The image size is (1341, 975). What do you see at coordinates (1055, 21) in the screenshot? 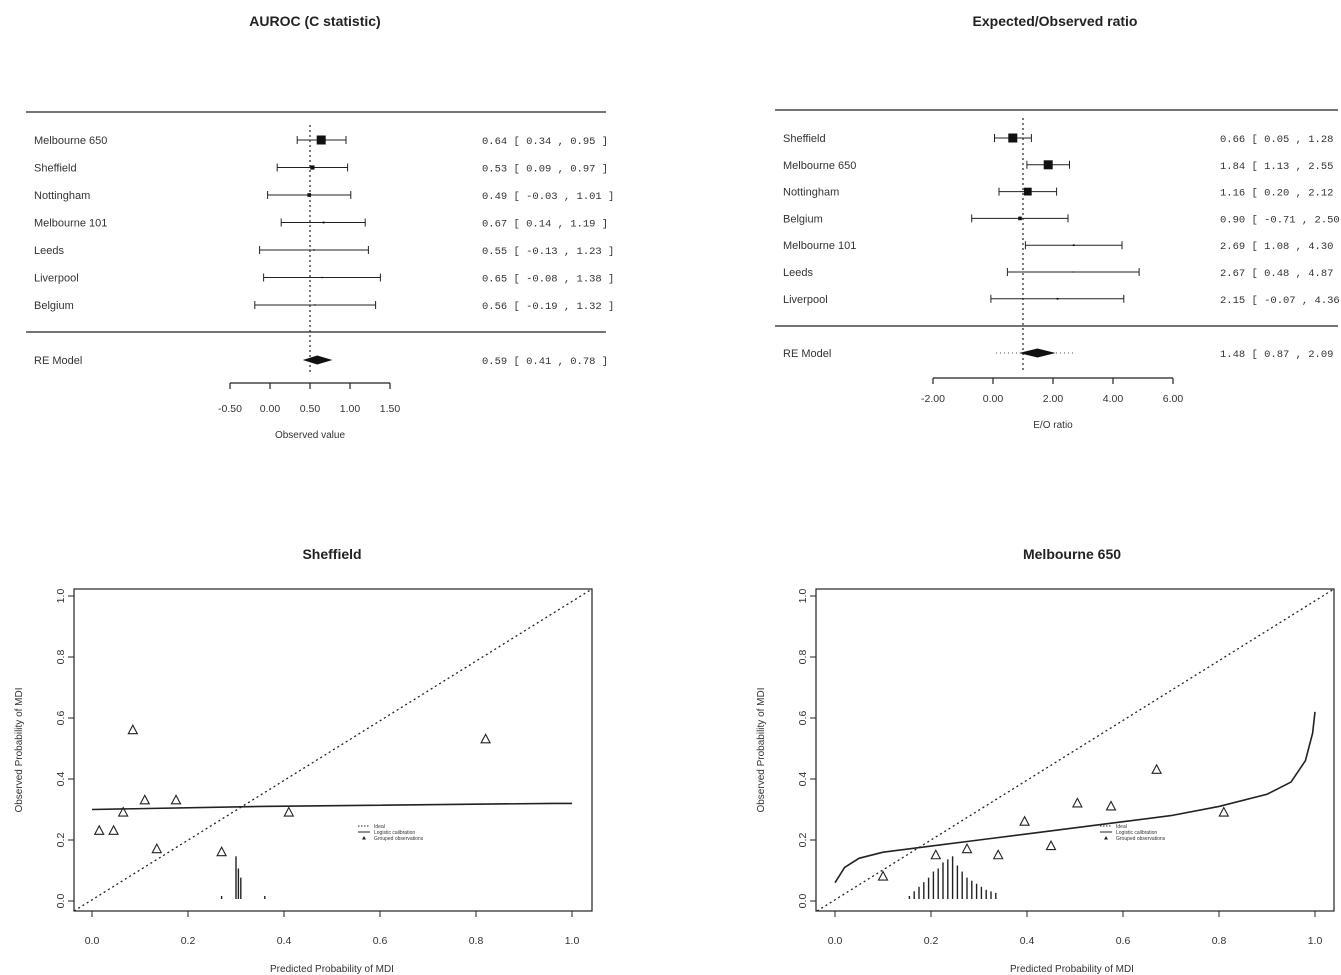
I see `chart-title: Expected/Observed ratio` at bounding box center [1055, 21].